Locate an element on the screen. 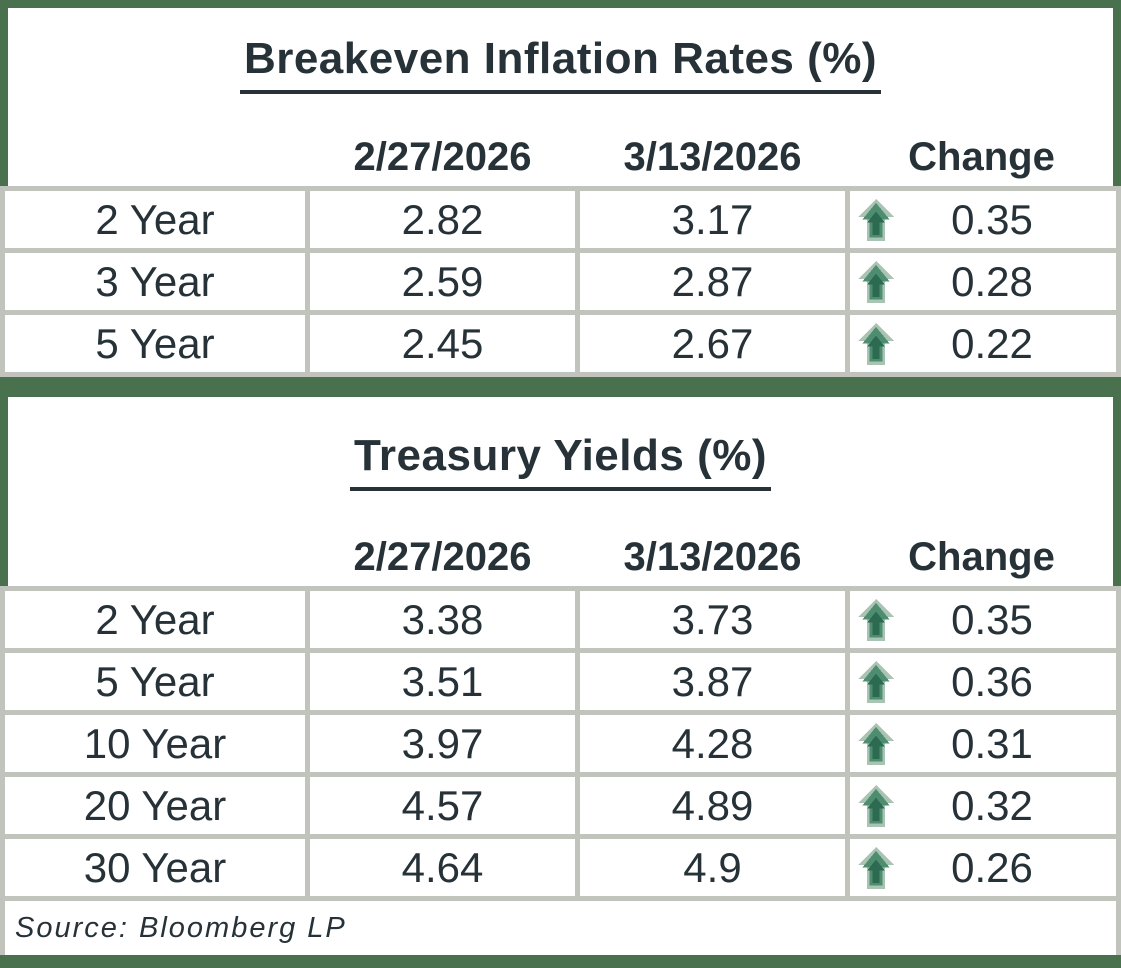 The height and width of the screenshot is (968, 1121). value-prev-date: 3.38 is located at coordinates (442, 619).